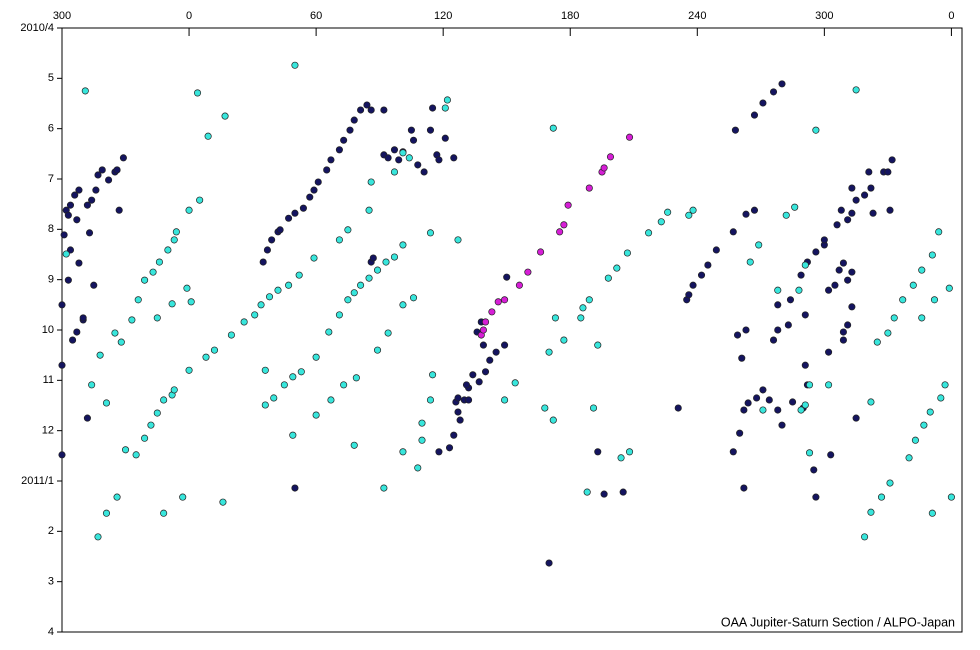  Describe the element at coordinates (51, 129) in the screenshot. I see `y-tick-label: 6` at that location.